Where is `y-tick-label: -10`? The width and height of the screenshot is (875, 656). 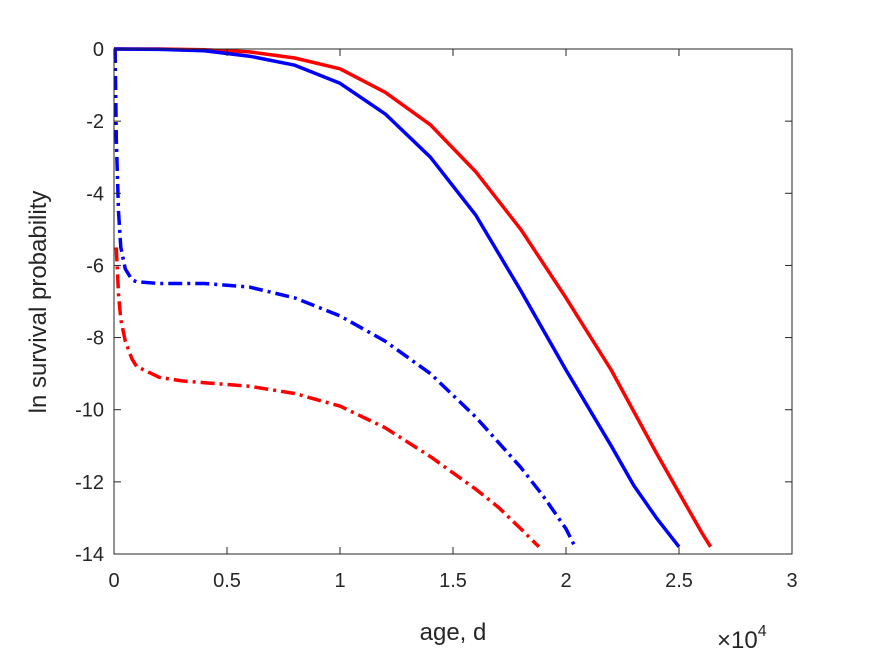 y-tick-label: -10 is located at coordinates (89, 411).